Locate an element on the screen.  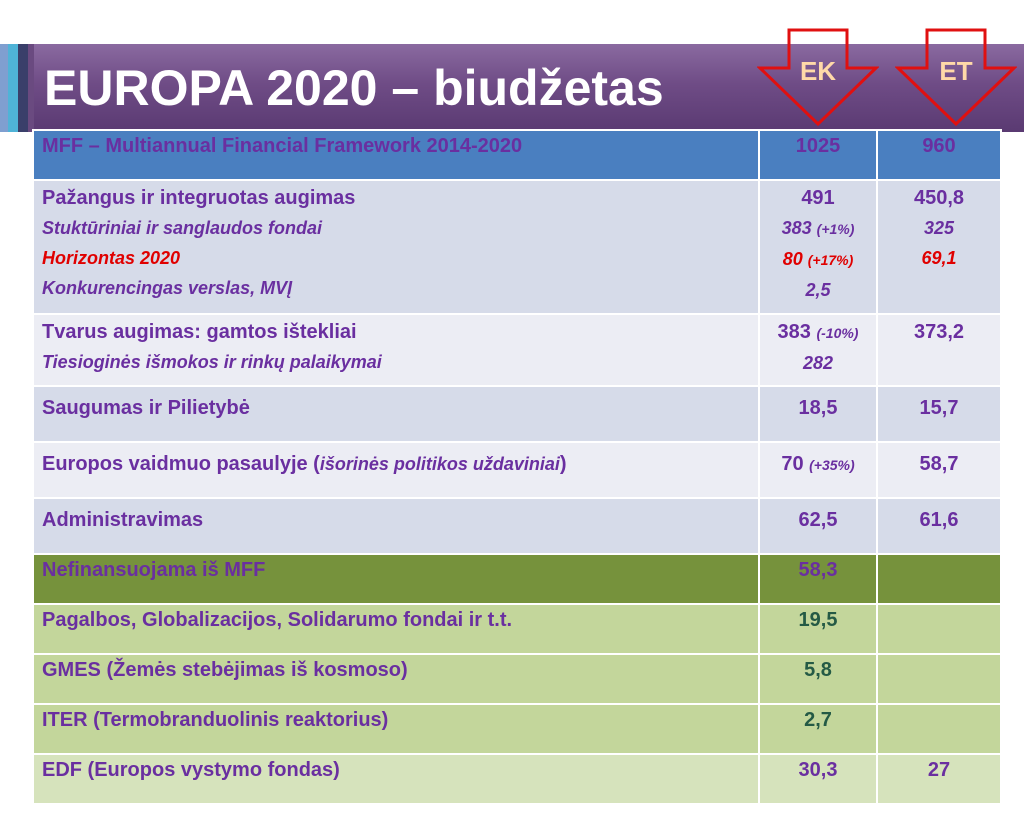
et-value: 27 is located at coordinates (939, 779).